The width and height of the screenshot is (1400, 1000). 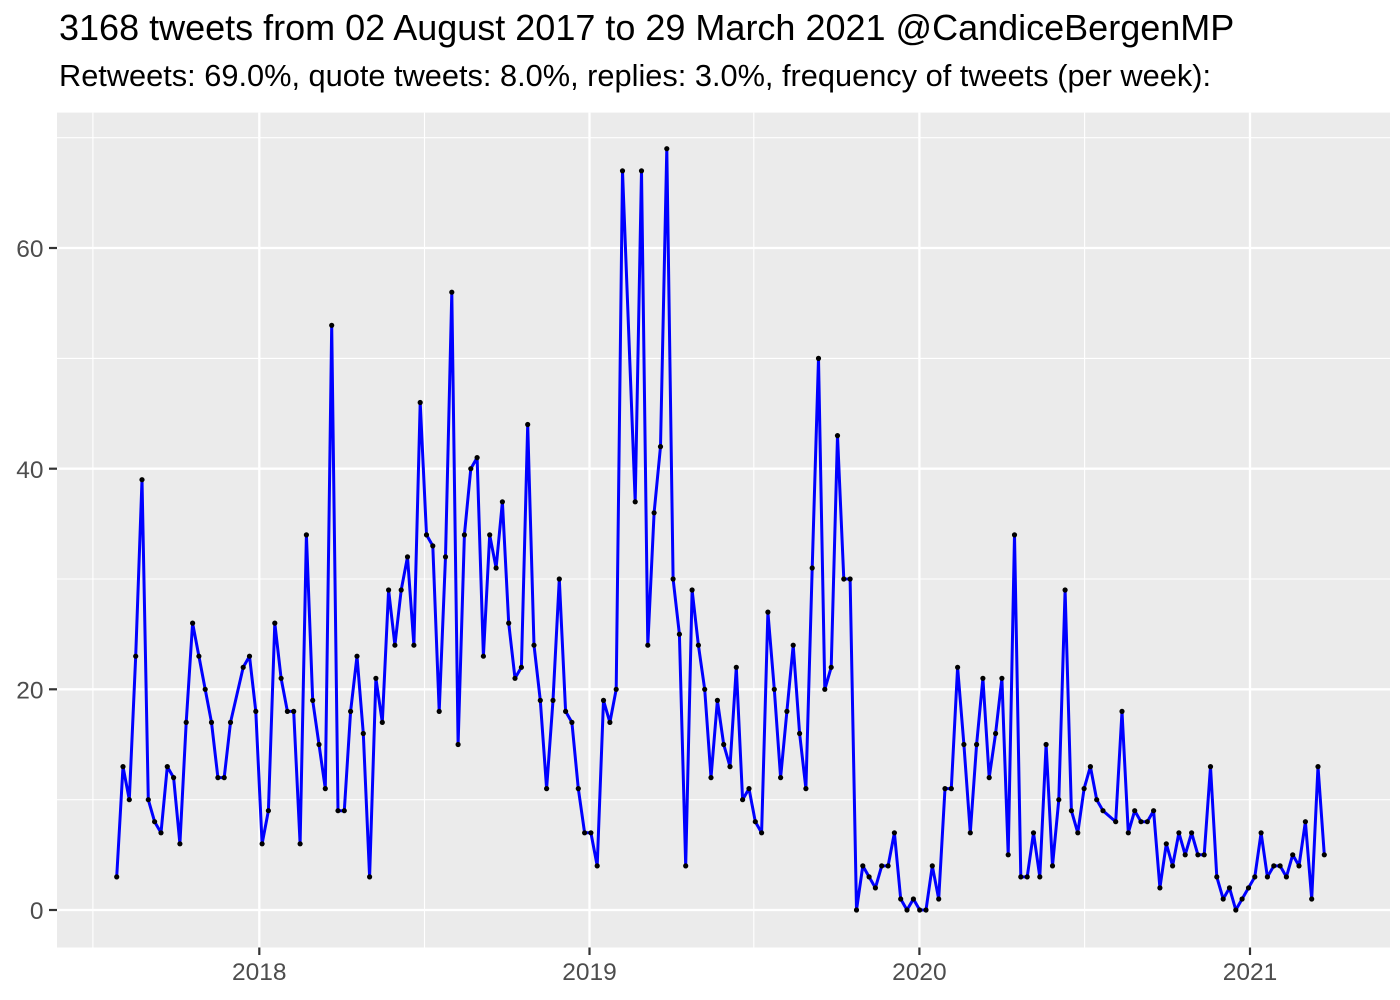 What do you see at coordinates (29, 249) in the screenshot?
I see `svg-text: 60` at bounding box center [29, 249].